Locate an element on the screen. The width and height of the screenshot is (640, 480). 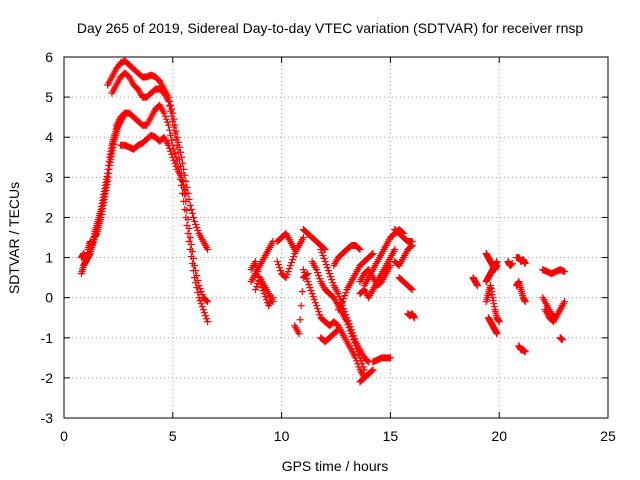
x-axis-label: GPS time / hours is located at coordinates (335, 466).